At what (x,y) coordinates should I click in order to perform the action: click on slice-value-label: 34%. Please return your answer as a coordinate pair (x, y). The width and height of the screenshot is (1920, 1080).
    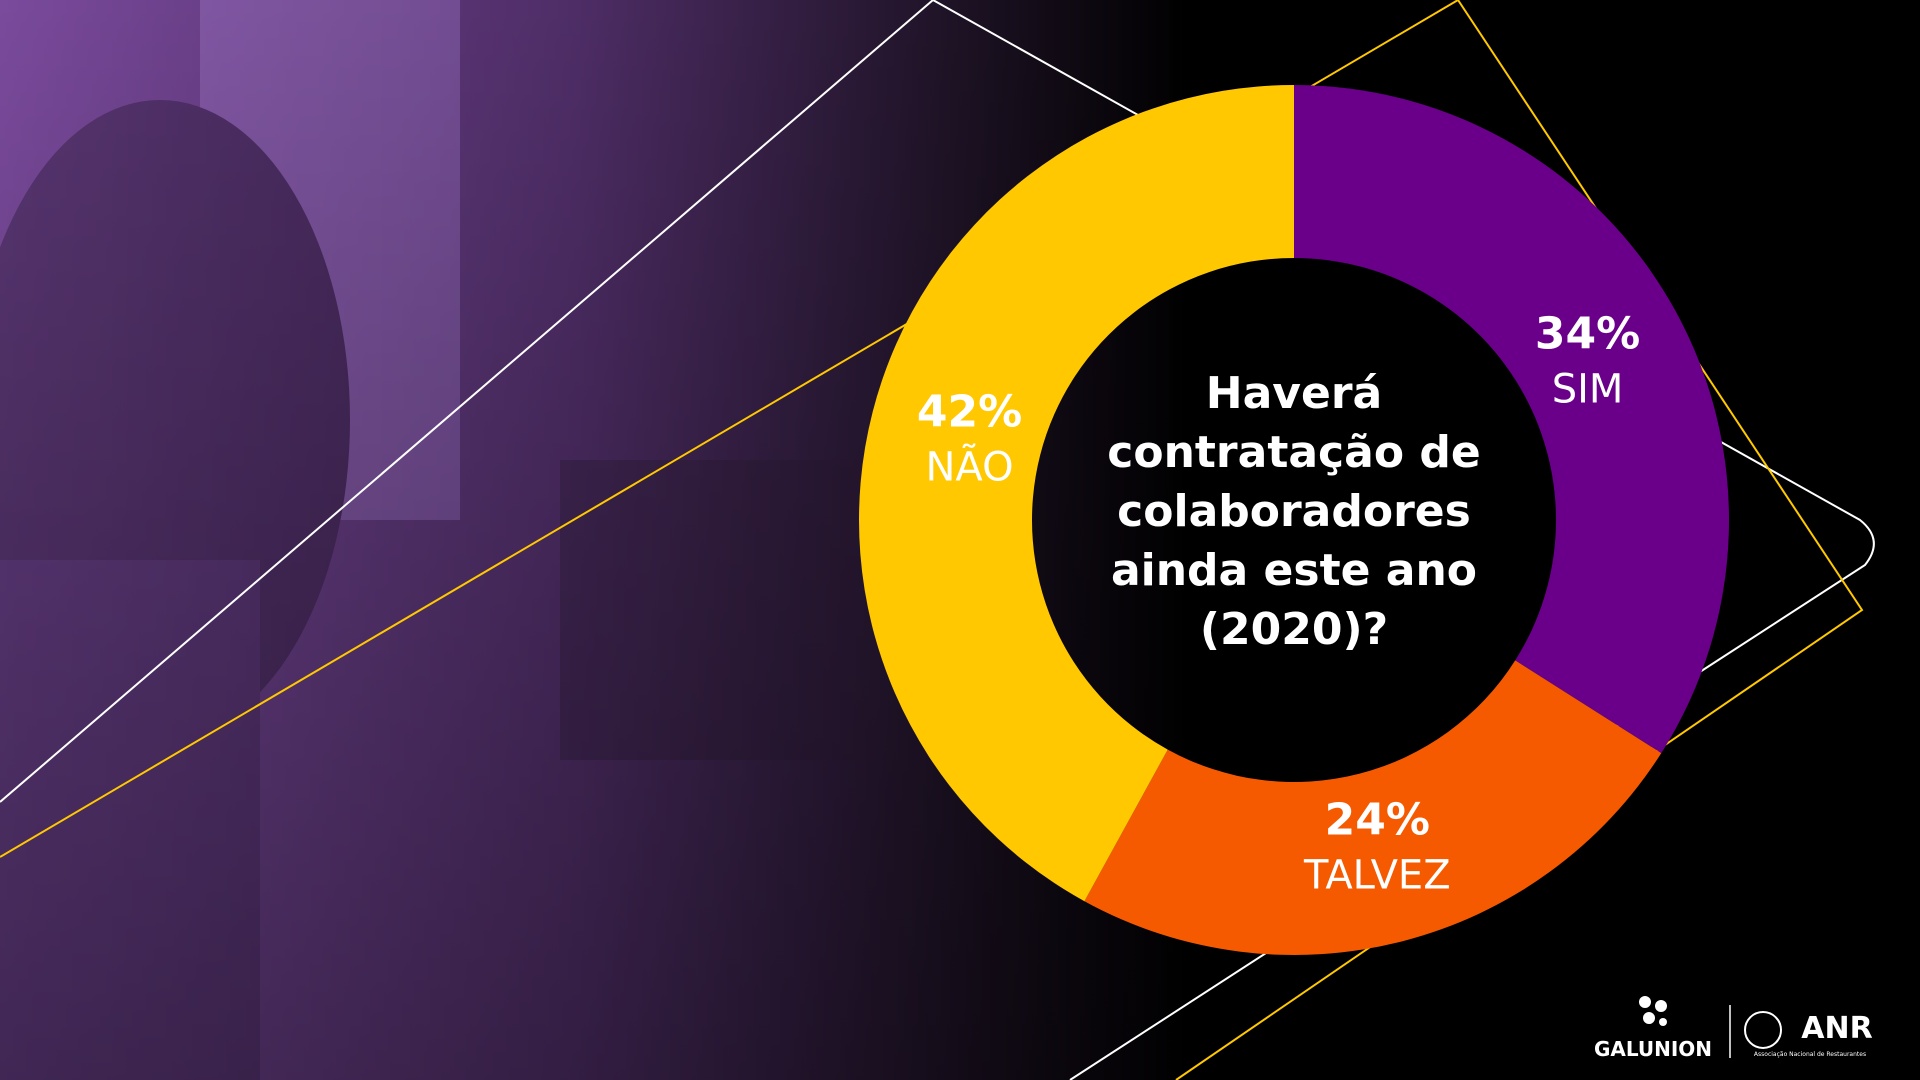
    Looking at the image, I should click on (1587, 334).